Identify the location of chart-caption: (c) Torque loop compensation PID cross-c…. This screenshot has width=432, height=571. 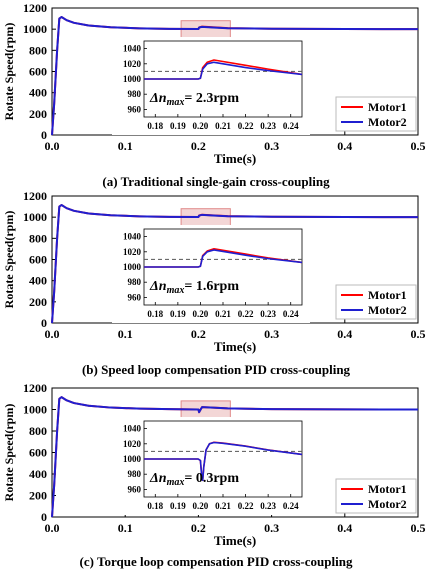
(216, 561).